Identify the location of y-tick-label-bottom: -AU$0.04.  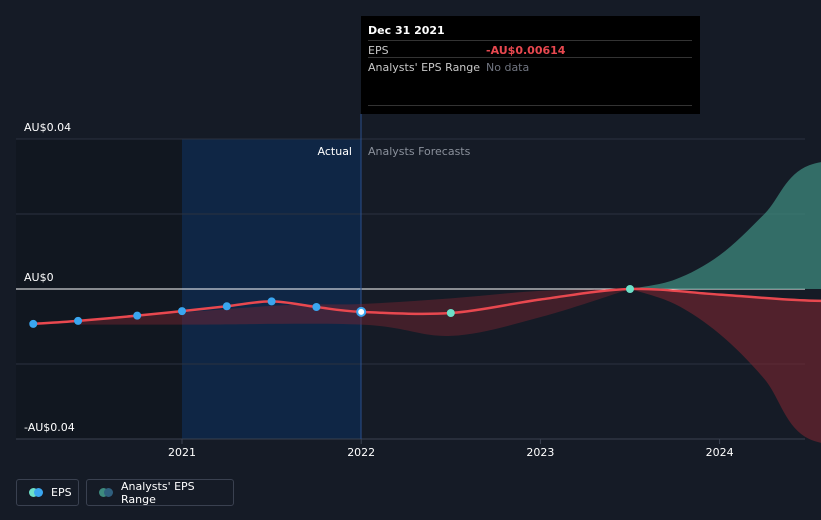
(49, 427).